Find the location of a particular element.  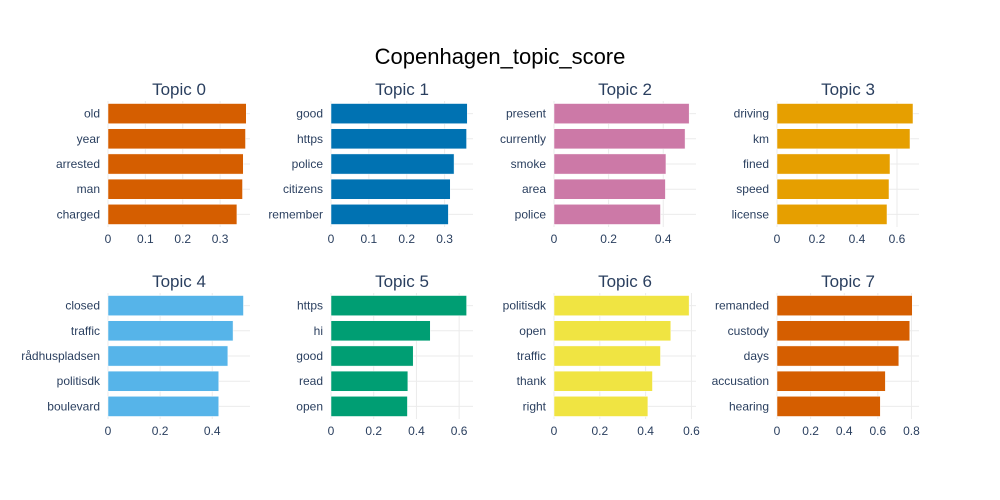

bar-smoke is located at coordinates (610, 164).